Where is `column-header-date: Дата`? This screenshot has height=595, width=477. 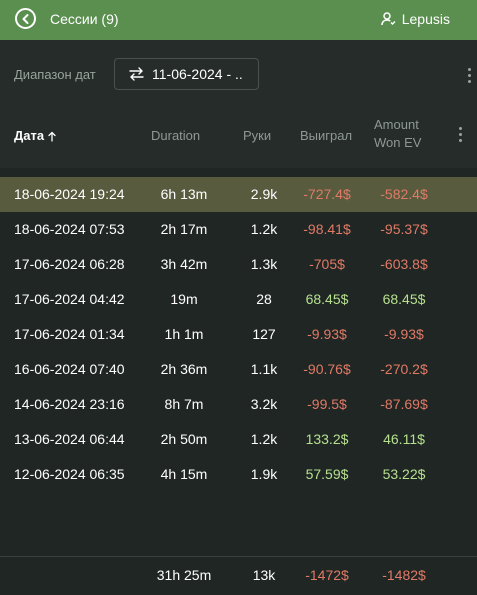
column-header-date: Дата is located at coordinates (35, 136).